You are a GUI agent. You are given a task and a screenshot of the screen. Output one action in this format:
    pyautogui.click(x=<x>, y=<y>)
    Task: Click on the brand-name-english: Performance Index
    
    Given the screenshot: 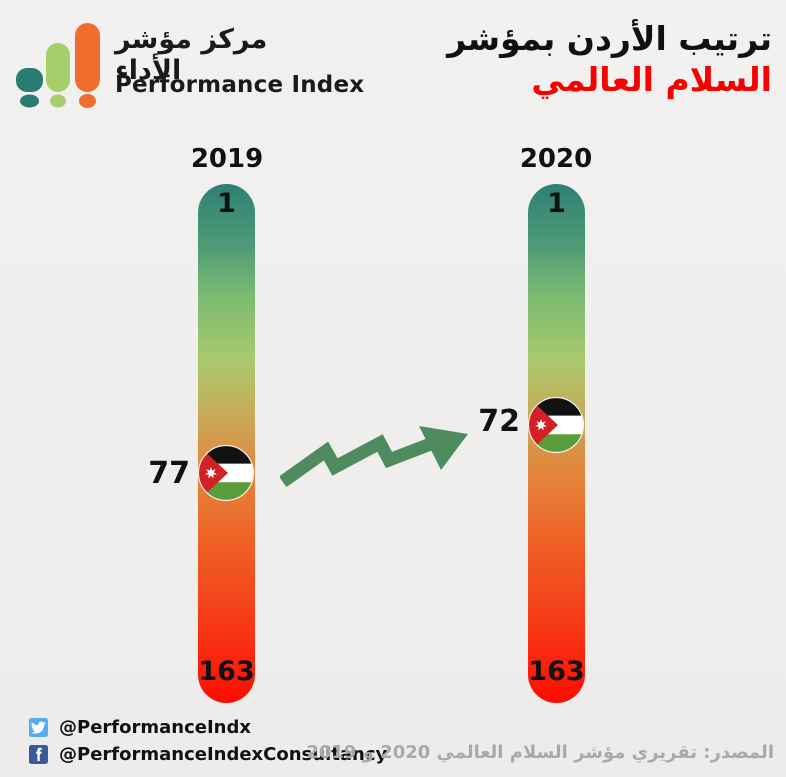 What is the action you would take?
    pyautogui.click(x=240, y=85)
    